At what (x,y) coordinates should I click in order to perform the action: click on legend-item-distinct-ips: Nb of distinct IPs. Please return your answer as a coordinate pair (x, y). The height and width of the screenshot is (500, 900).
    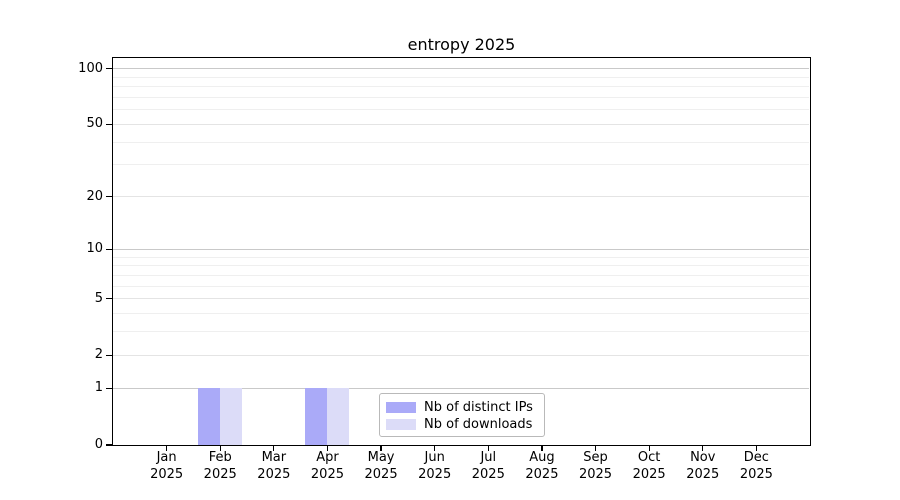
    Looking at the image, I should click on (461, 407).